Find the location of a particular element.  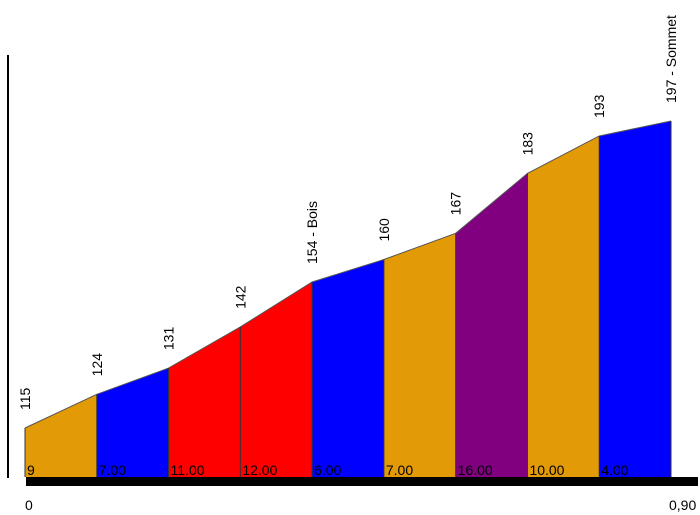

altitude-label: 193 is located at coordinates (599, 106).